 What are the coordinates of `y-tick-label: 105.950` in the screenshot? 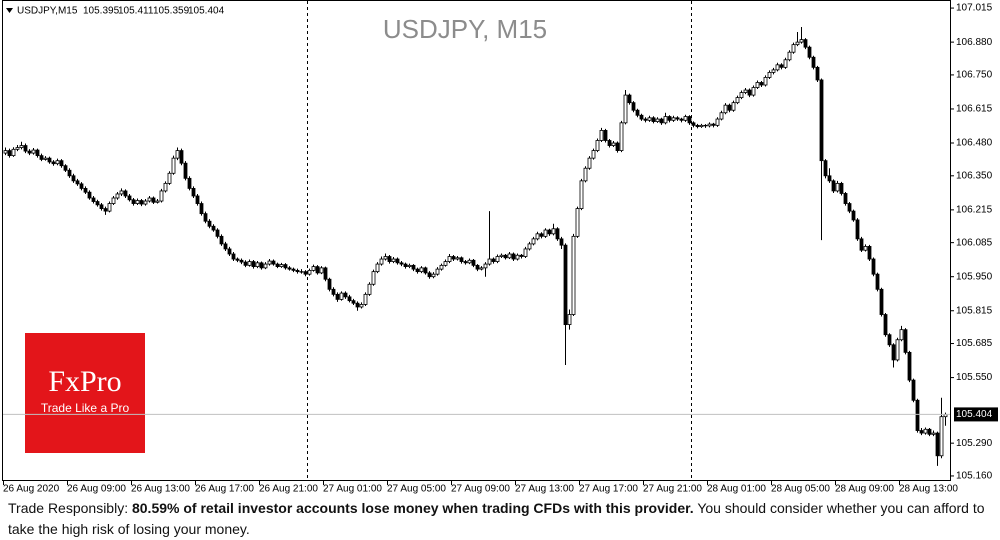 It's located at (974, 276).